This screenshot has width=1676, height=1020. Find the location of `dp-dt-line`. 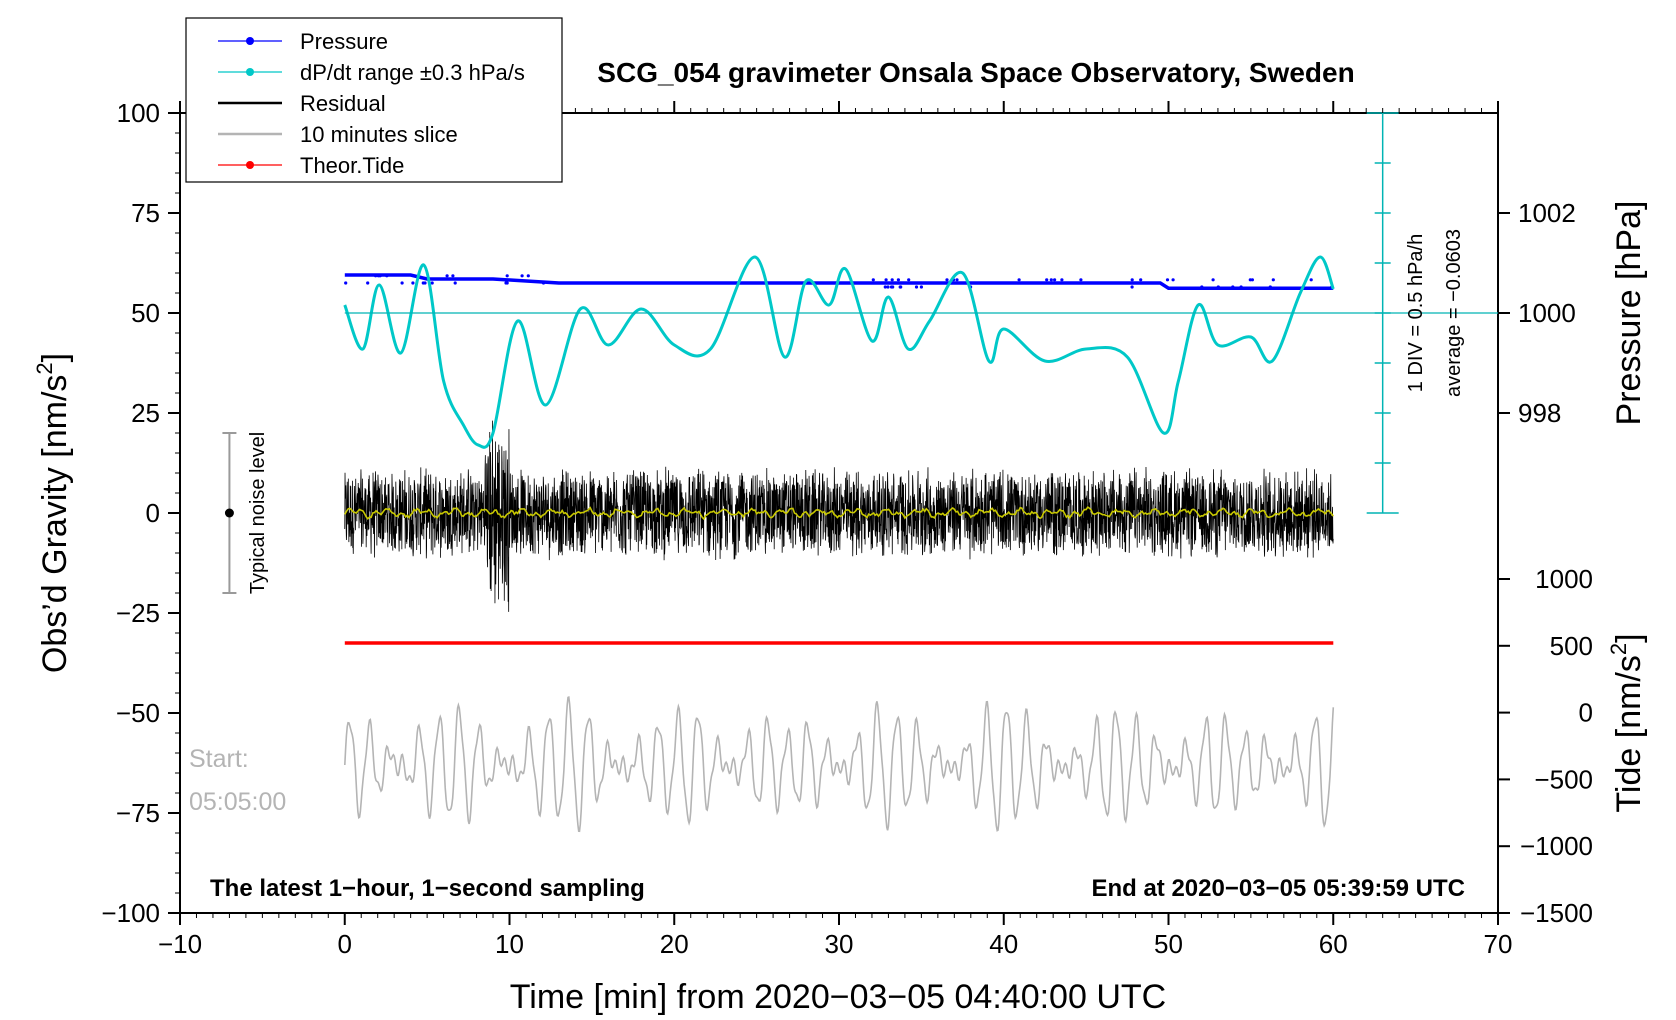

dp-dt-line is located at coordinates (839, 352).